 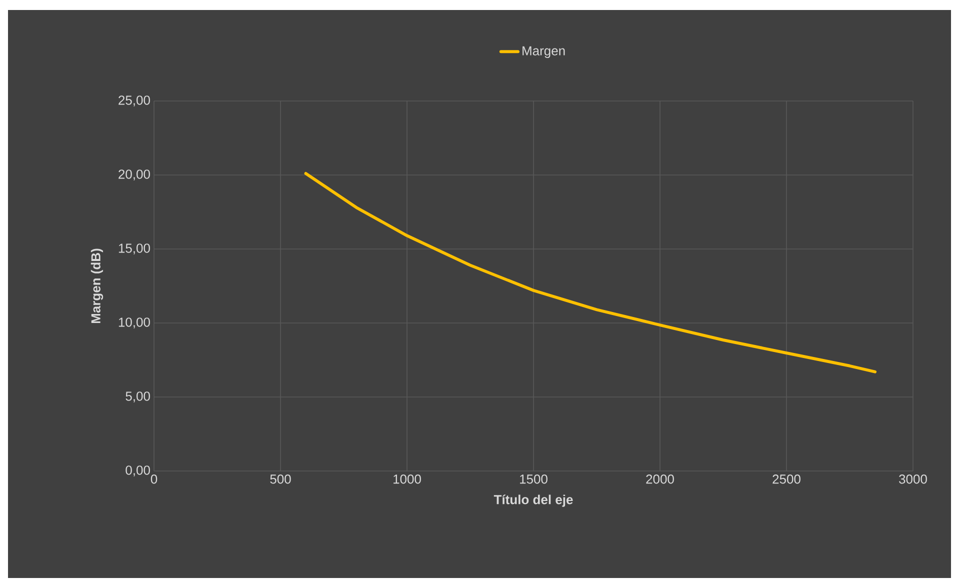 I want to click on x-tick-label: 2500, so click(x=786, y=479).